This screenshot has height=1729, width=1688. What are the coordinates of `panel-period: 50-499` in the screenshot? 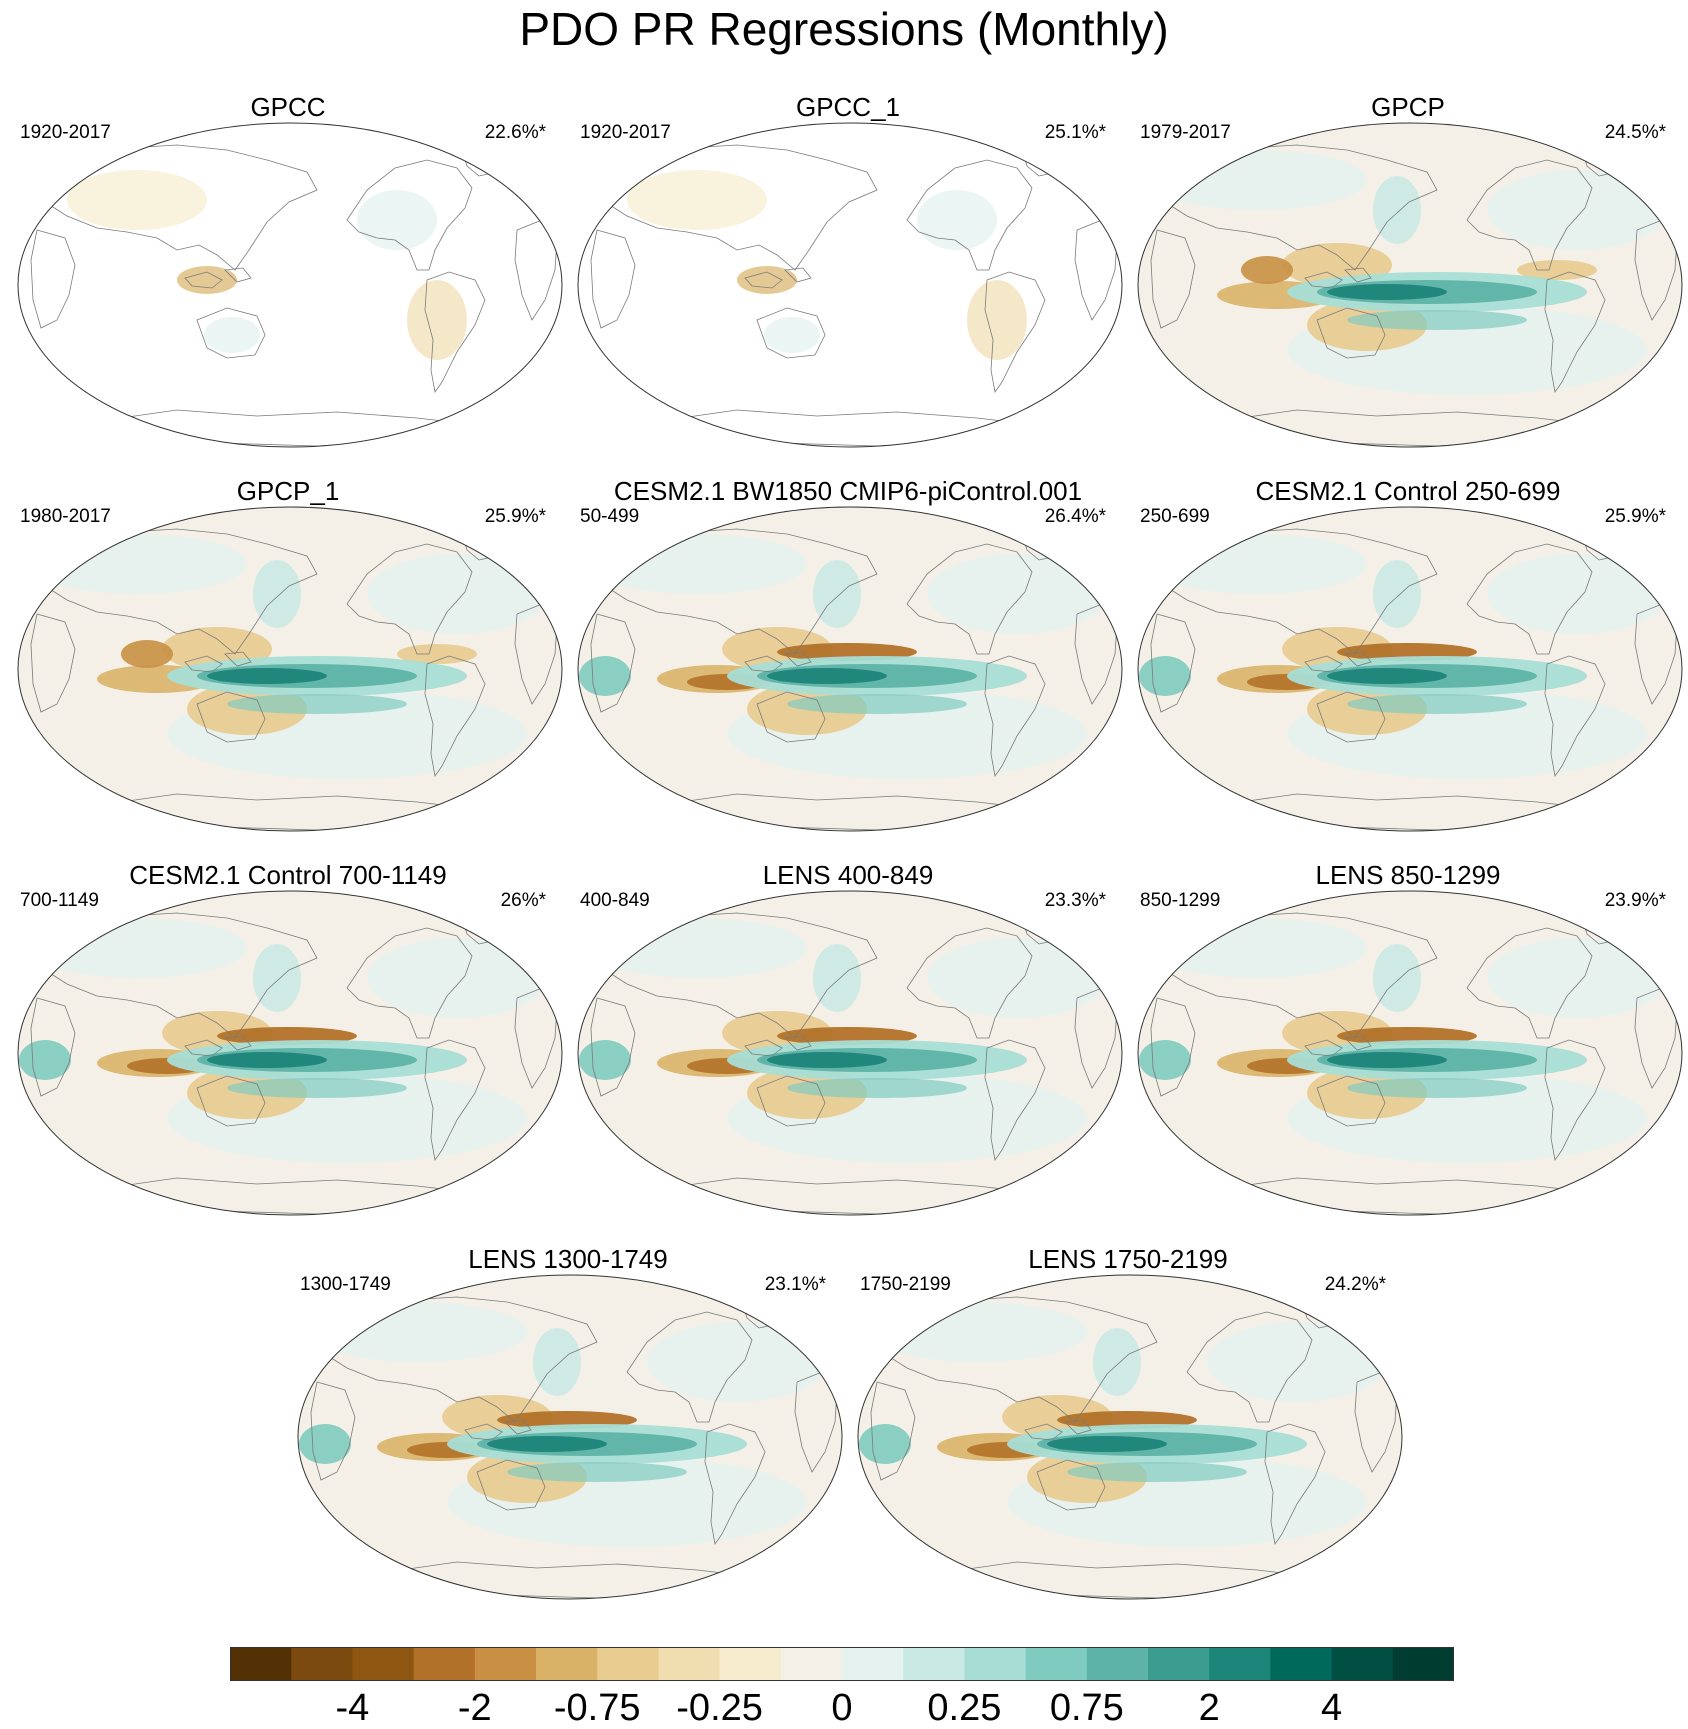 It's located at (610, 516).